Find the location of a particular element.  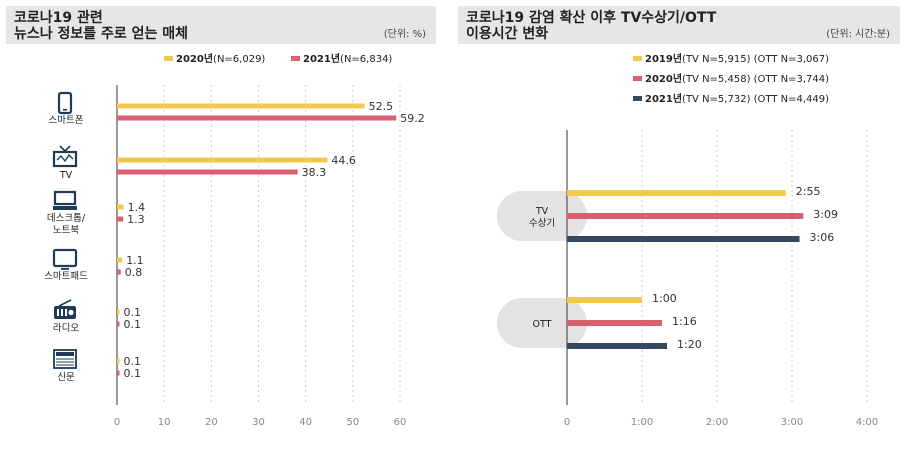

legend-label: 2021년(TV N=5,732) (OTT N=4,449) is located at coordinates (737, 98).